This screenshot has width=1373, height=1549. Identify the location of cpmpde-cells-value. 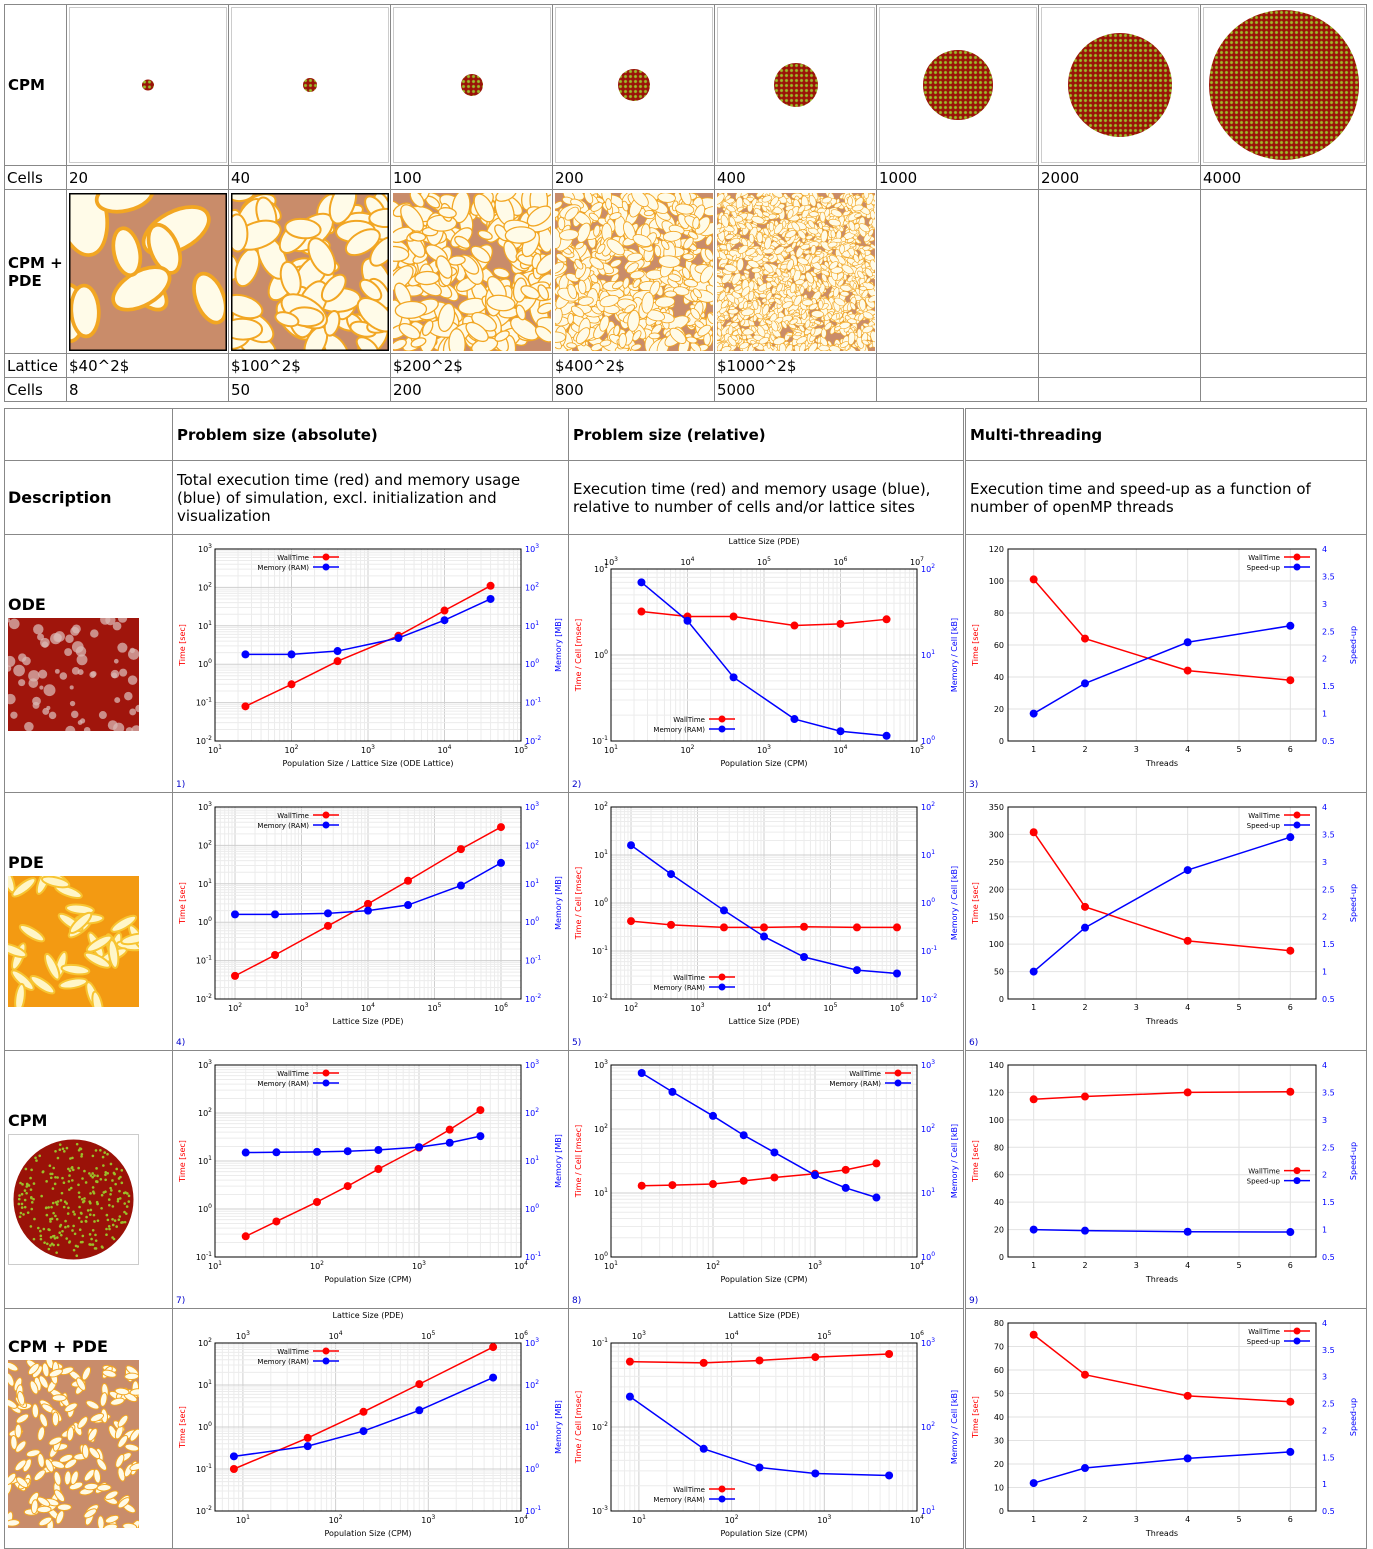
(1119, 389).